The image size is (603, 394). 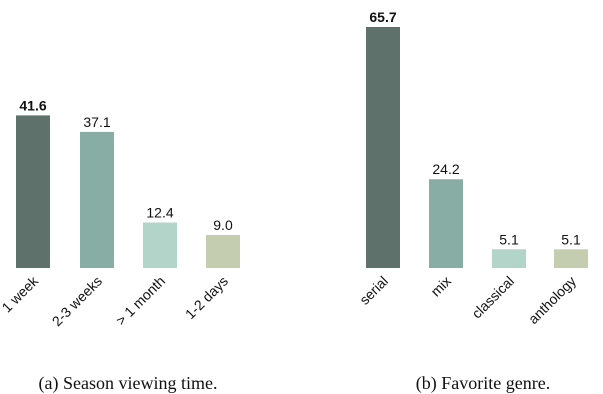 I want to click on tick-label-a-1-2-days: 1-2 days, so click(x=206, y=297).